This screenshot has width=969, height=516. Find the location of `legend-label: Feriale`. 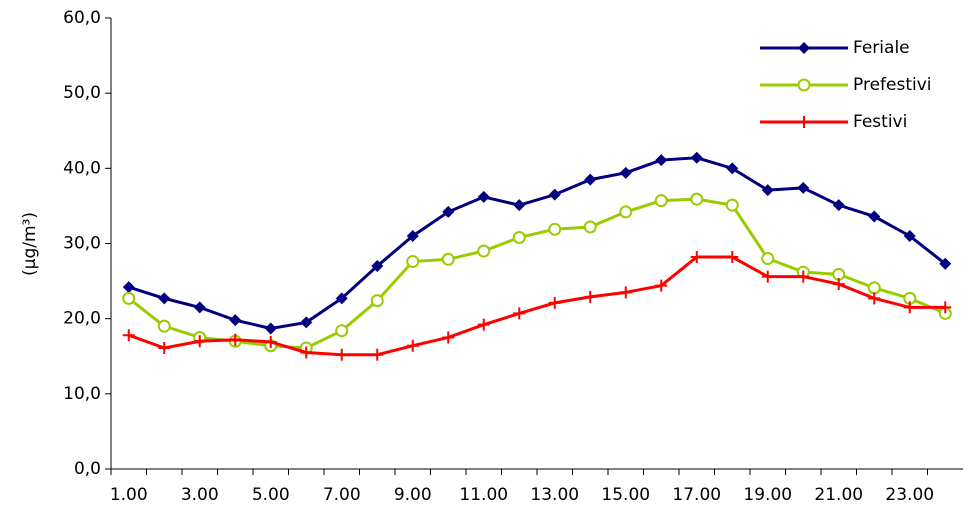

legend-label: Feriale is located at coordinates (881, 48).